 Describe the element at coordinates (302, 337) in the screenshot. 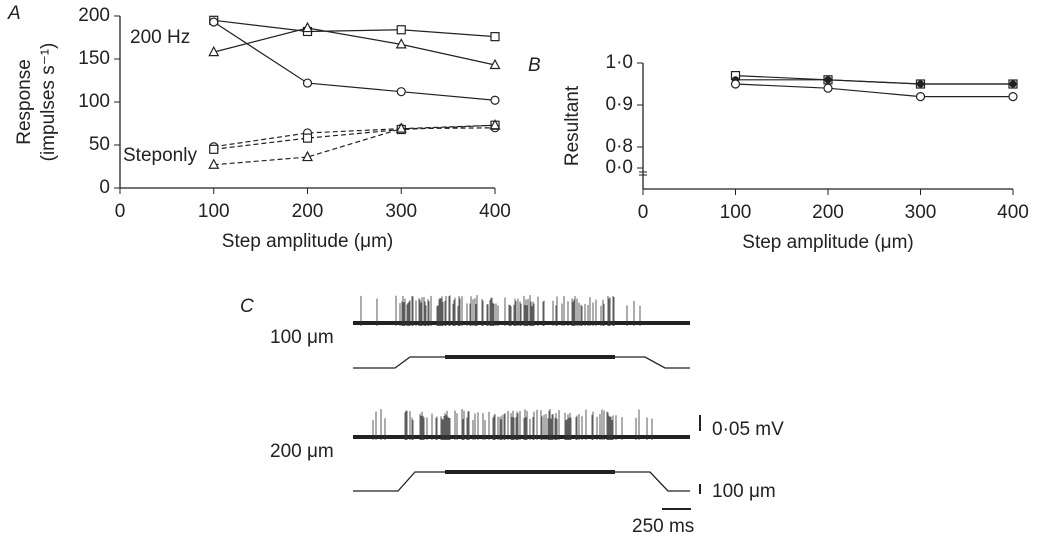

I see `trace-label: 100 μm` at that location.